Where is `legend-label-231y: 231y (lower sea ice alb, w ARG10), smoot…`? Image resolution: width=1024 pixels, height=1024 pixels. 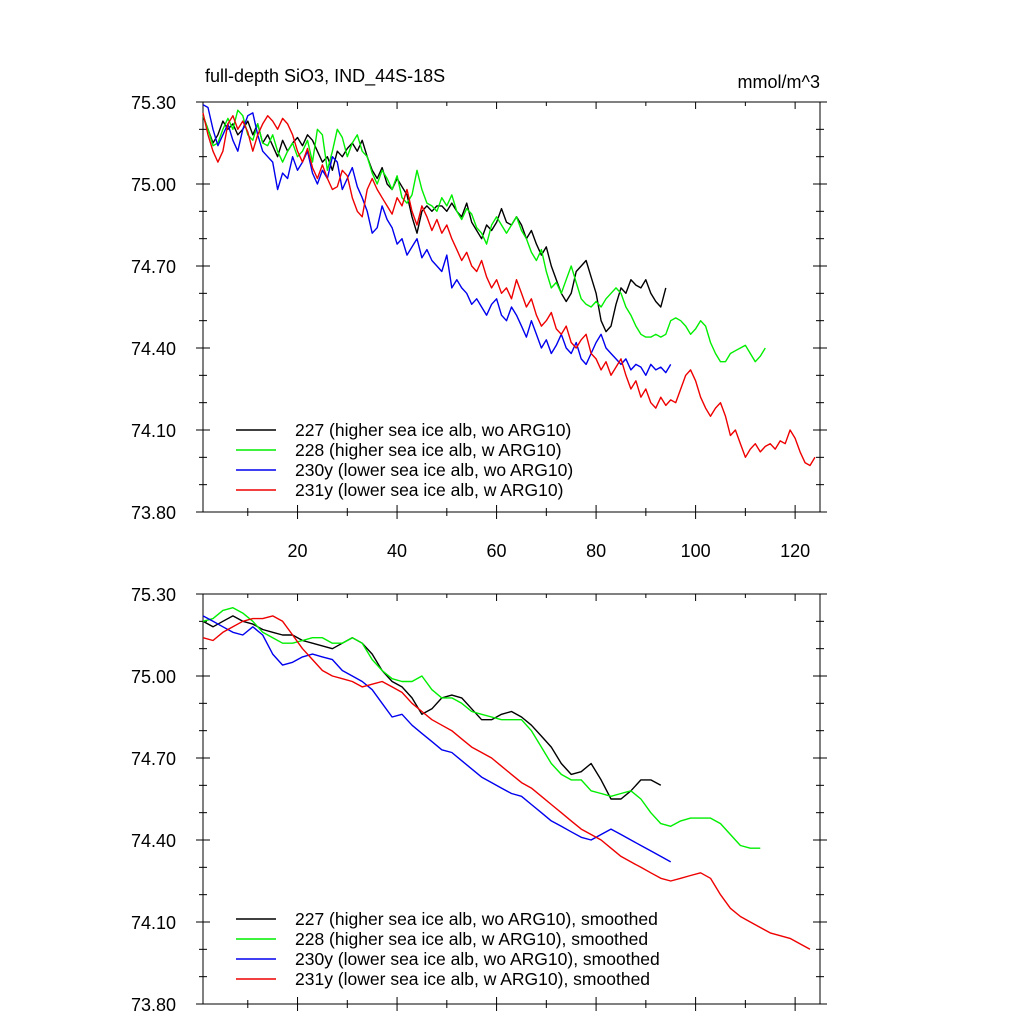 legend-label-231y: 231y (lower sea ice alb, w ARG10), smoot… is located at coordinates (472, 979).